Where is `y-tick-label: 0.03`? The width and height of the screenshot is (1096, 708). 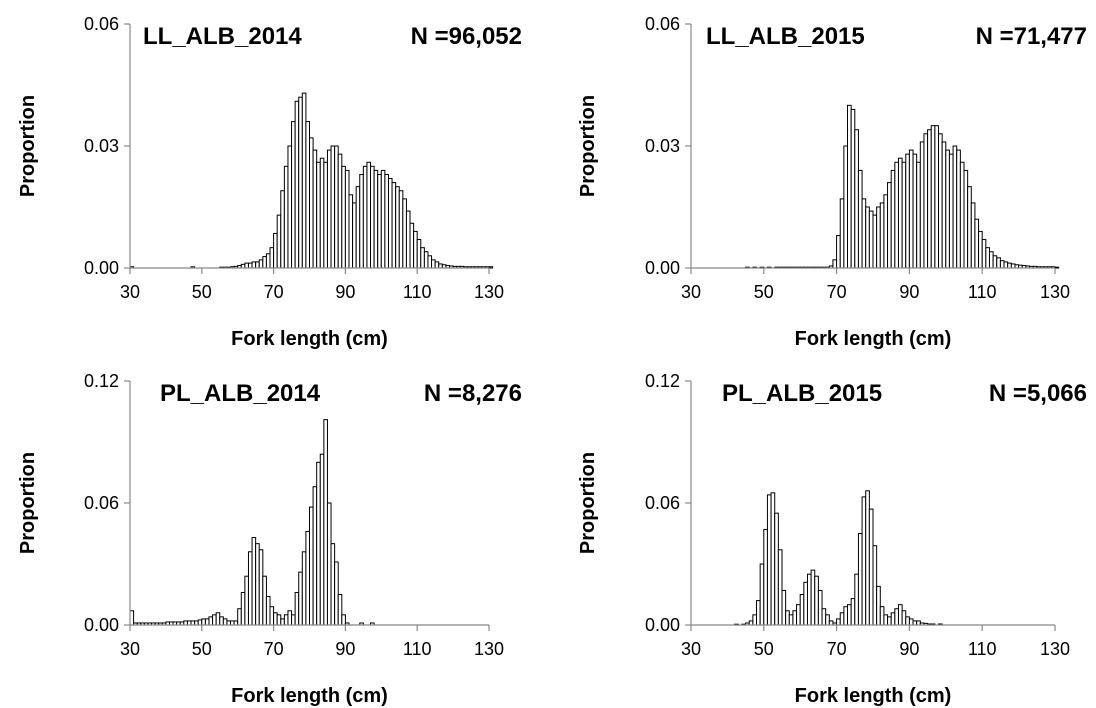
y-tick-label: 0.03 is located at coordinates (662, 146).